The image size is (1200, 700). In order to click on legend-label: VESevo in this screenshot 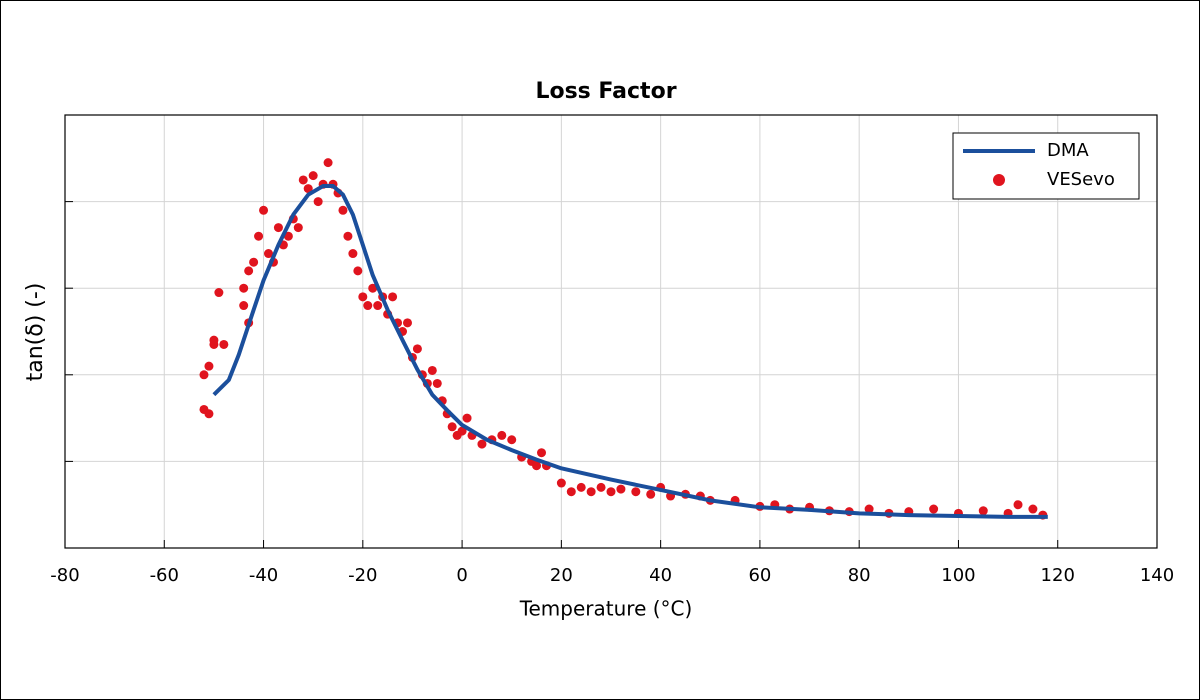, I will do `click(1081, 179)`.